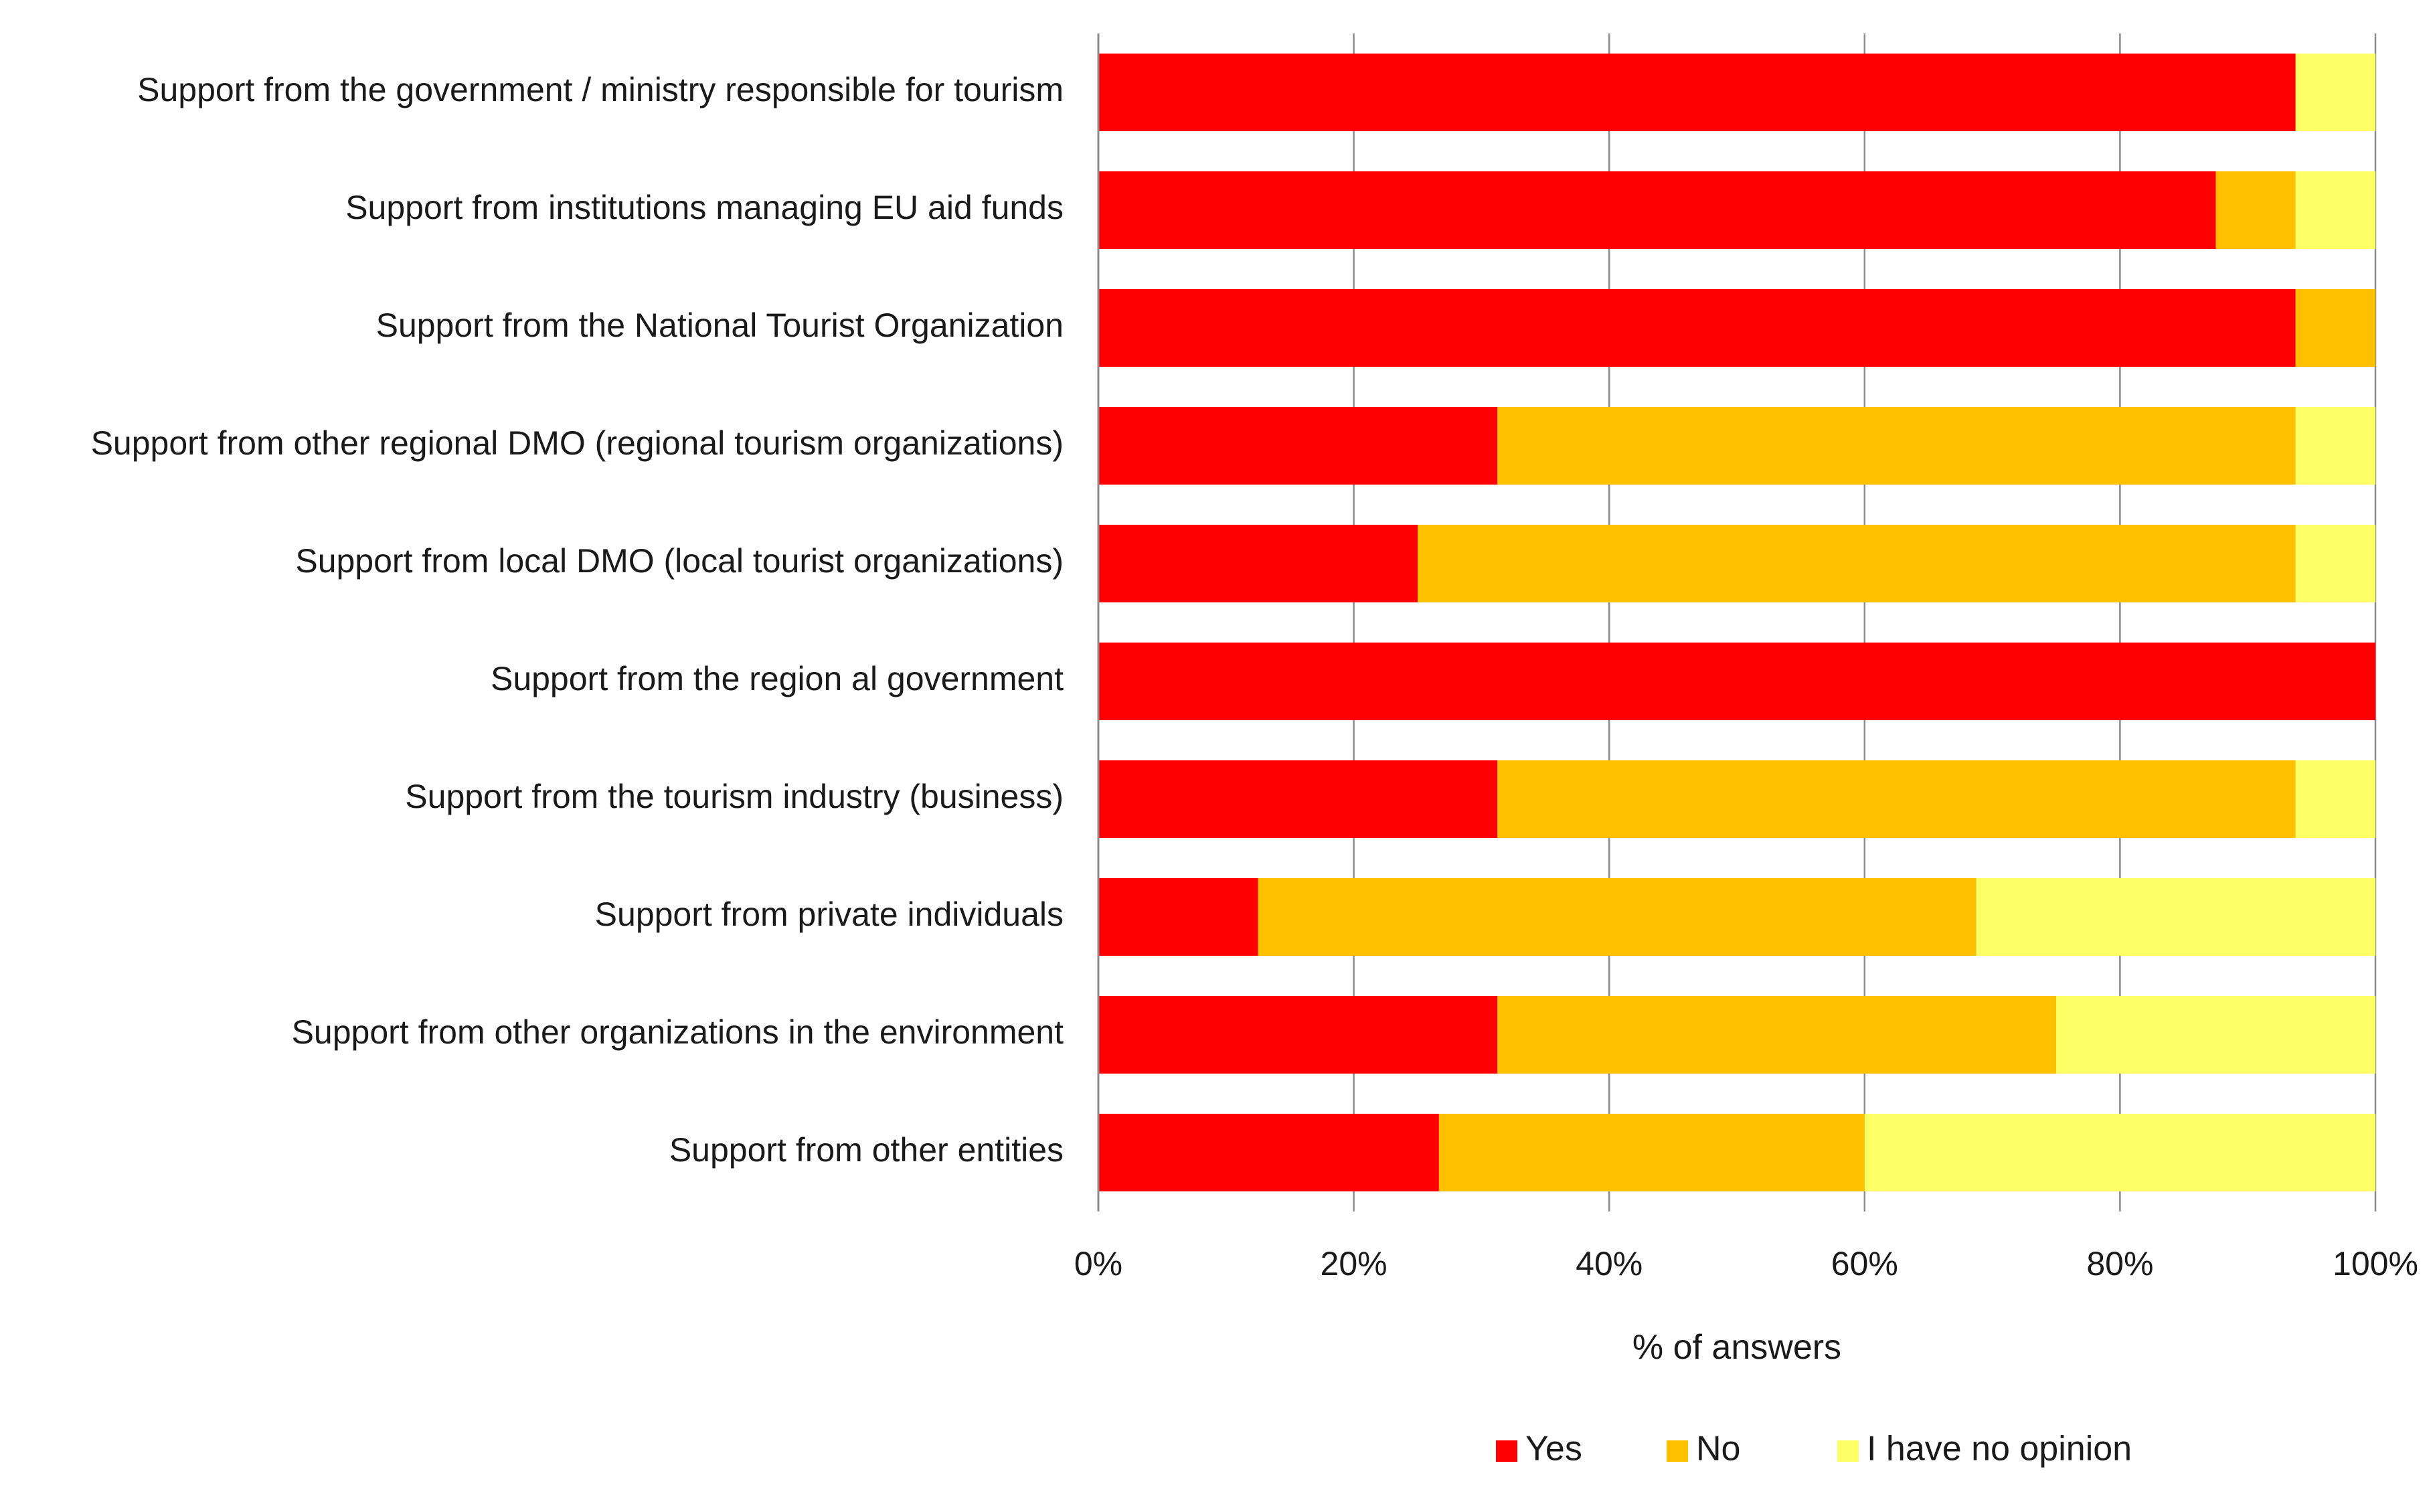  I want to click on legend-swatch-no, so click(1678, 1451).